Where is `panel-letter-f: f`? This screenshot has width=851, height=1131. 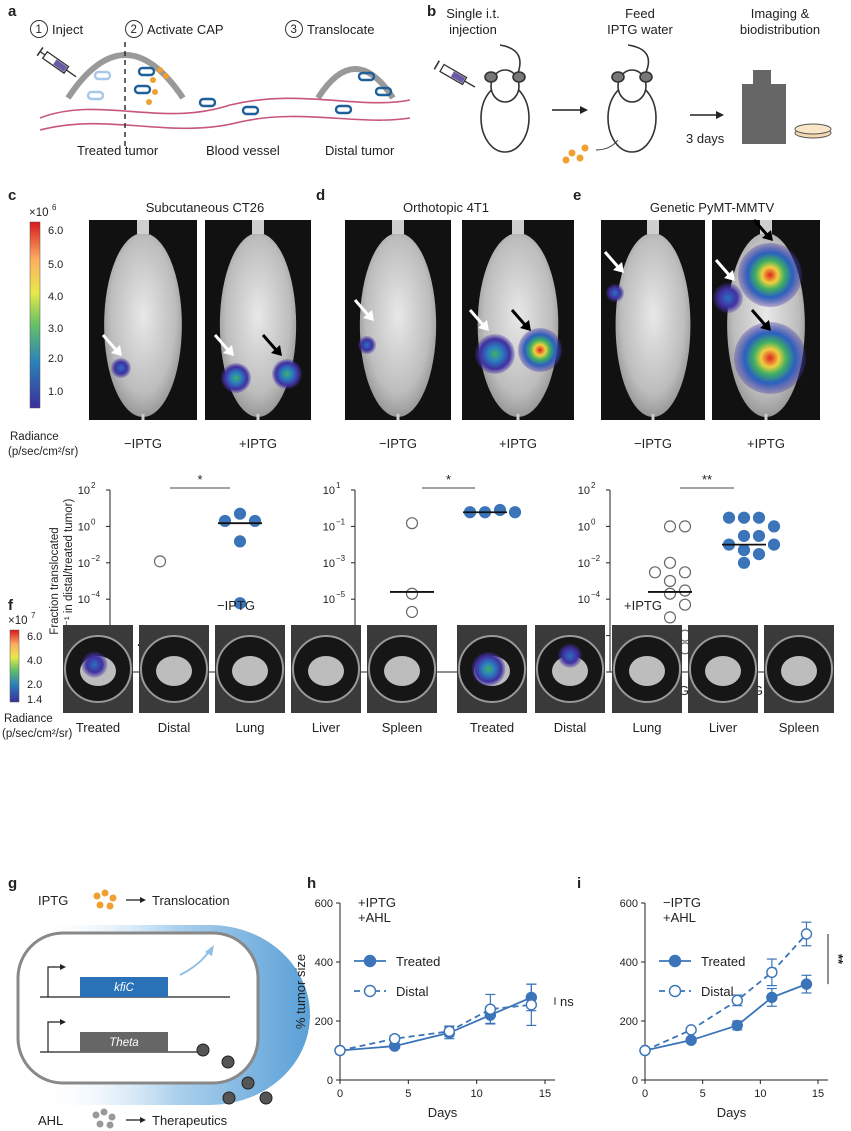 panel-letter-f: f is located at coordinates (11, 605).